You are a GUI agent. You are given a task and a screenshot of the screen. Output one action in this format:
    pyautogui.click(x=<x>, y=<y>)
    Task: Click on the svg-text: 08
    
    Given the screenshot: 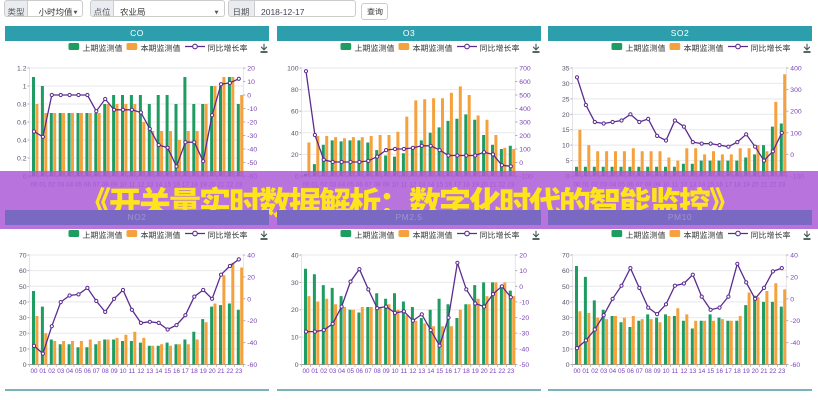 What is the action you would take?
    pyautogui.click(x=378, y=371)
    